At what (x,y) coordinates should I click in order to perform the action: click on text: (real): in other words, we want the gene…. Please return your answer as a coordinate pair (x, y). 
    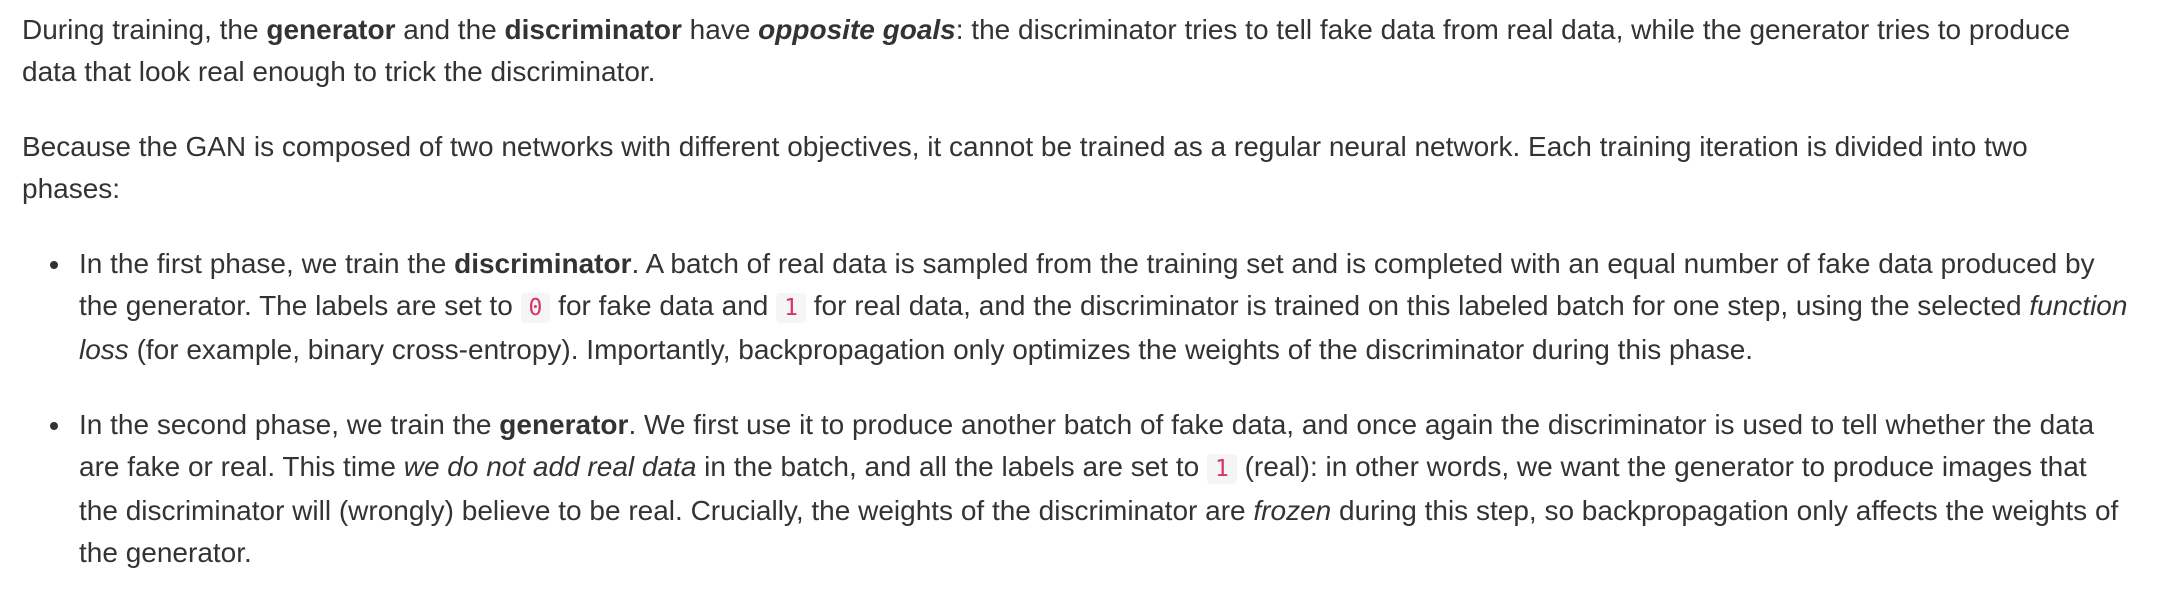
    Looking at the image, I should click on (1083, 488).